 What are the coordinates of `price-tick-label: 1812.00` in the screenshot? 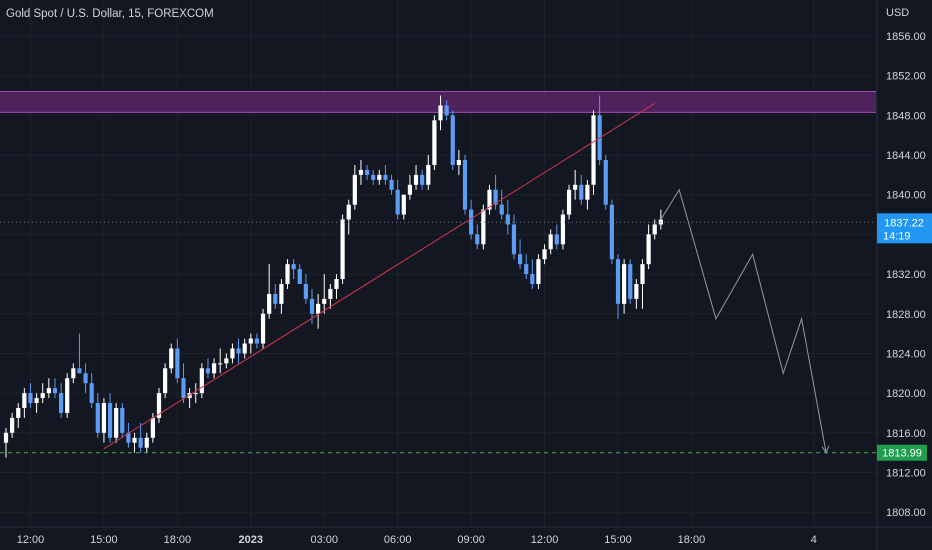 It's located at (906, 473).